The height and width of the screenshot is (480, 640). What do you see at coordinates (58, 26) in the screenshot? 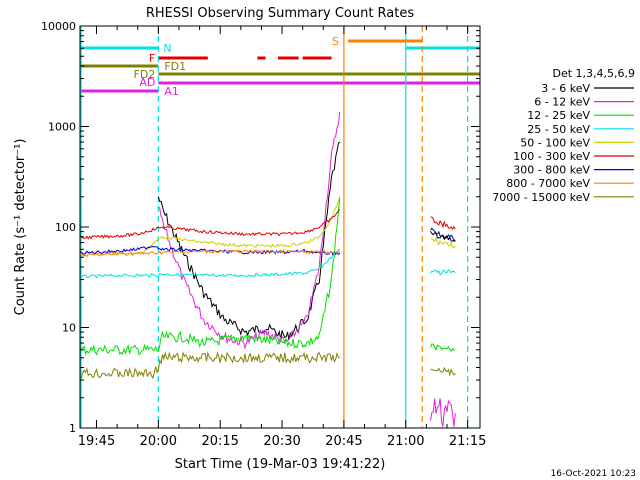
I see `y-tick-label: 10000` at bounding box center [58, 26].